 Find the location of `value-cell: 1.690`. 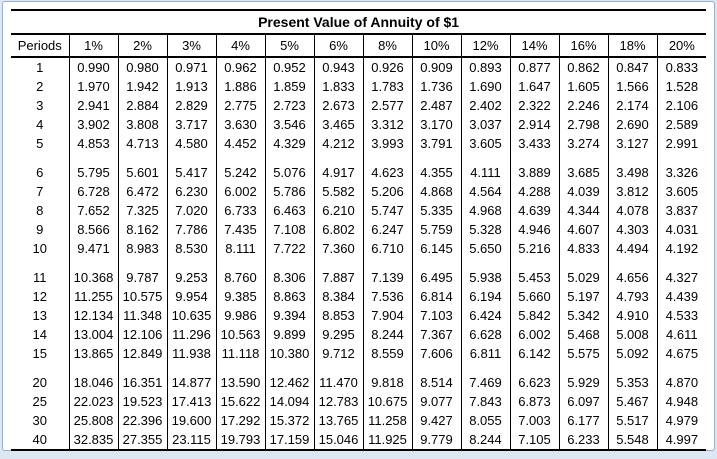

value-cell: 1.690 is located at coordinates (485, 86).